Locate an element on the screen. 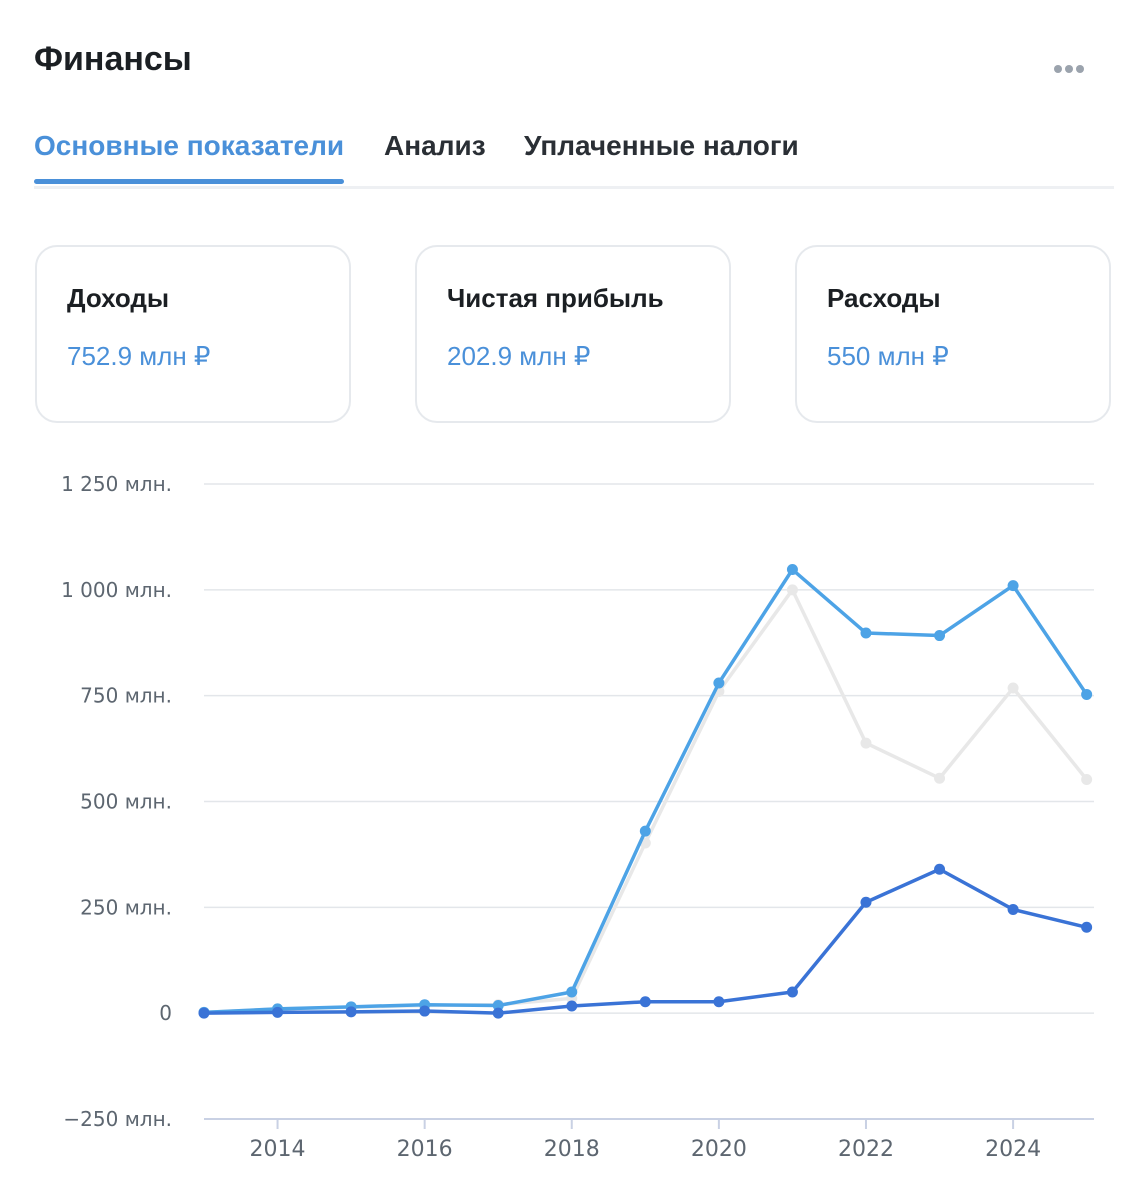  card-income-value: 752.9 млн ₽ is located at coordinates (139, 356).